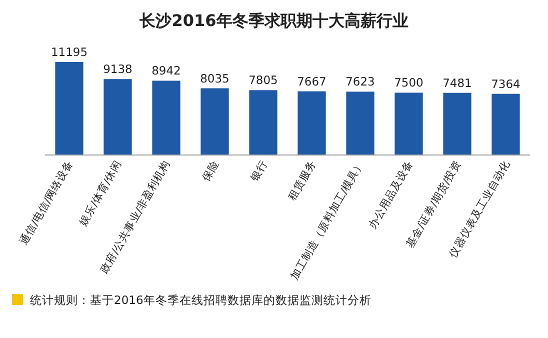 The image size is (548, 338). I want to click on x-tick-label: 娱乐/体育/休闲, so click(100, 193).